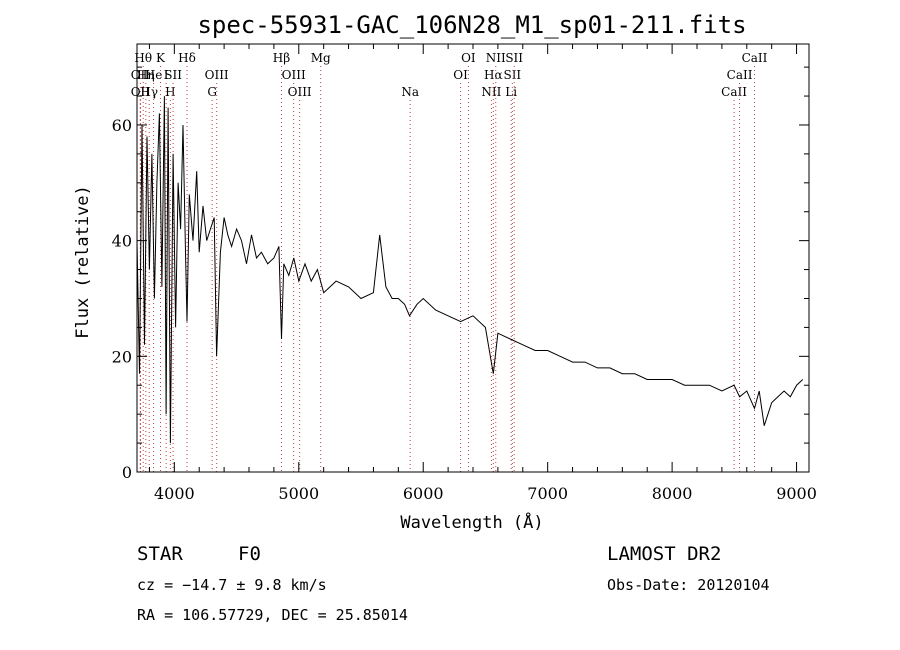  I want to click on chart-title: spec-55931-GAC_106N28_M1_sp01-211.fits, so click(471, 25).